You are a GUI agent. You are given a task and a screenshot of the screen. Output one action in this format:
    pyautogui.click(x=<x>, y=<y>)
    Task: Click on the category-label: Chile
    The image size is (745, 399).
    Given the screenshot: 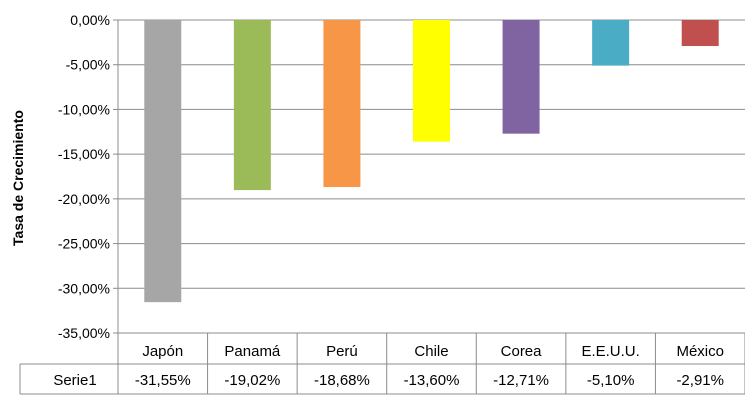 What is the action you would take?
    pyautogui.click(x=431, y=351)
    